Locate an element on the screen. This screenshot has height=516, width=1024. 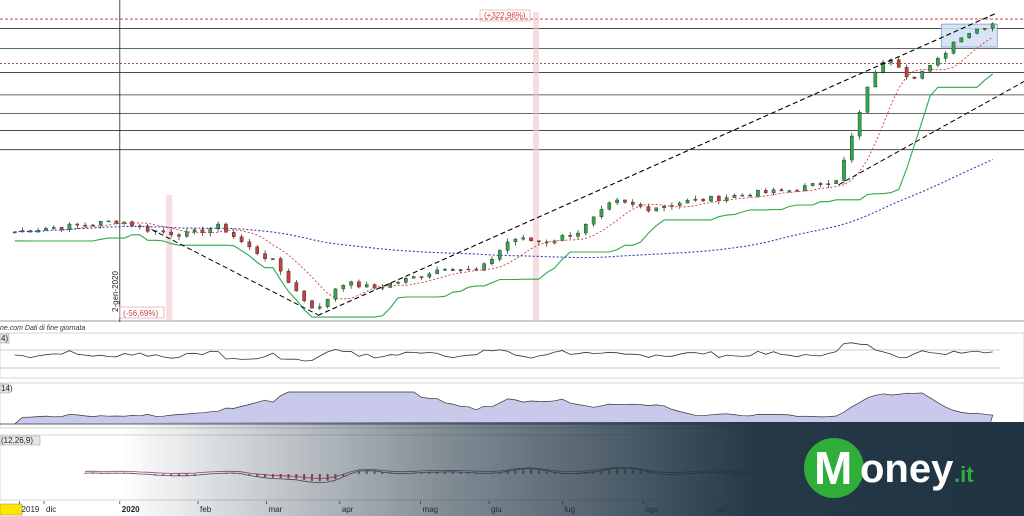
gain-annotation-box is located at coordinates (505, 15).